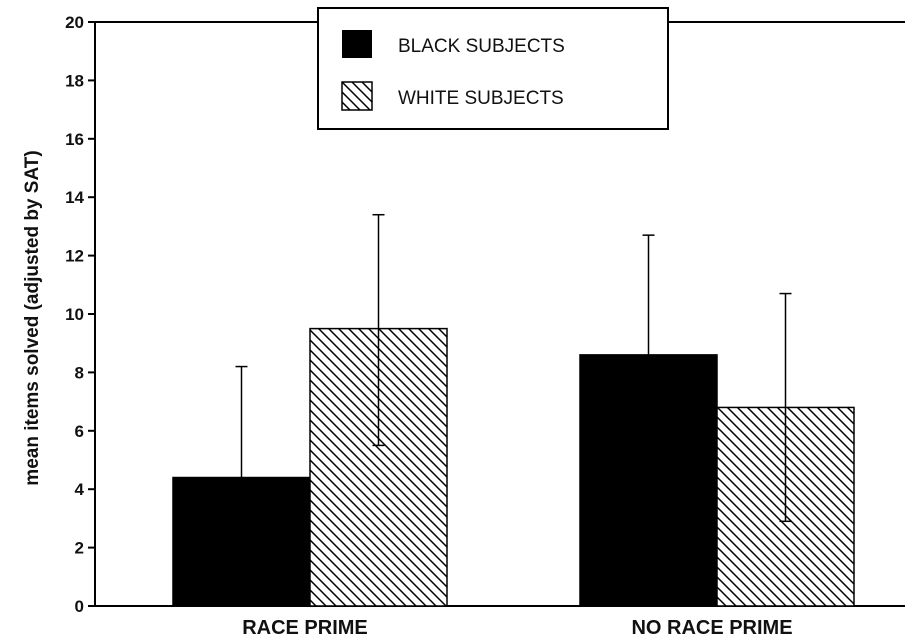  What do you see at coordinates (79, 431) in the screenshot?
I see `y-tick-label-6: 6` at bounding box center [79, 431].